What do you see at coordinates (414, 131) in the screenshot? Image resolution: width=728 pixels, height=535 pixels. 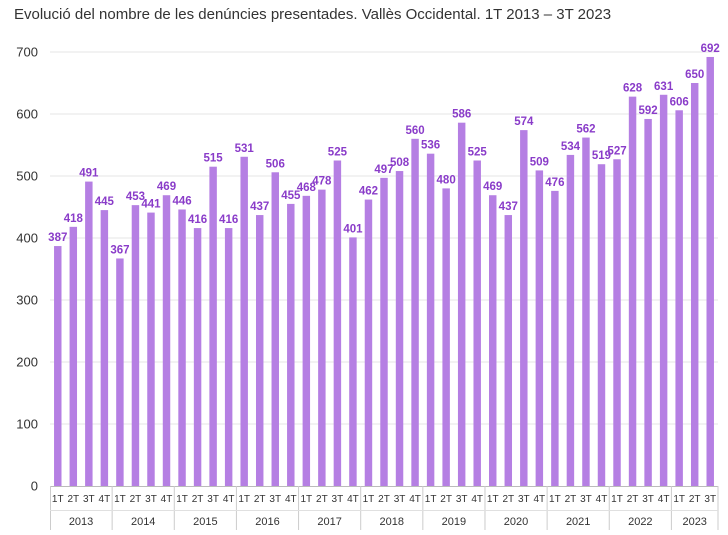 I see `data-label: 560` at bounding box center [414, 131].